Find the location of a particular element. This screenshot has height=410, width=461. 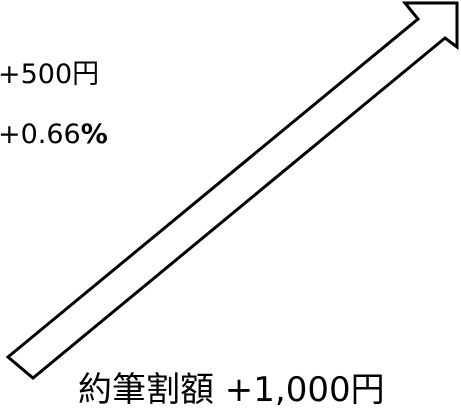

bottom-caption: 約筆割額 +1,000円 is located at coordinates (231, 390).